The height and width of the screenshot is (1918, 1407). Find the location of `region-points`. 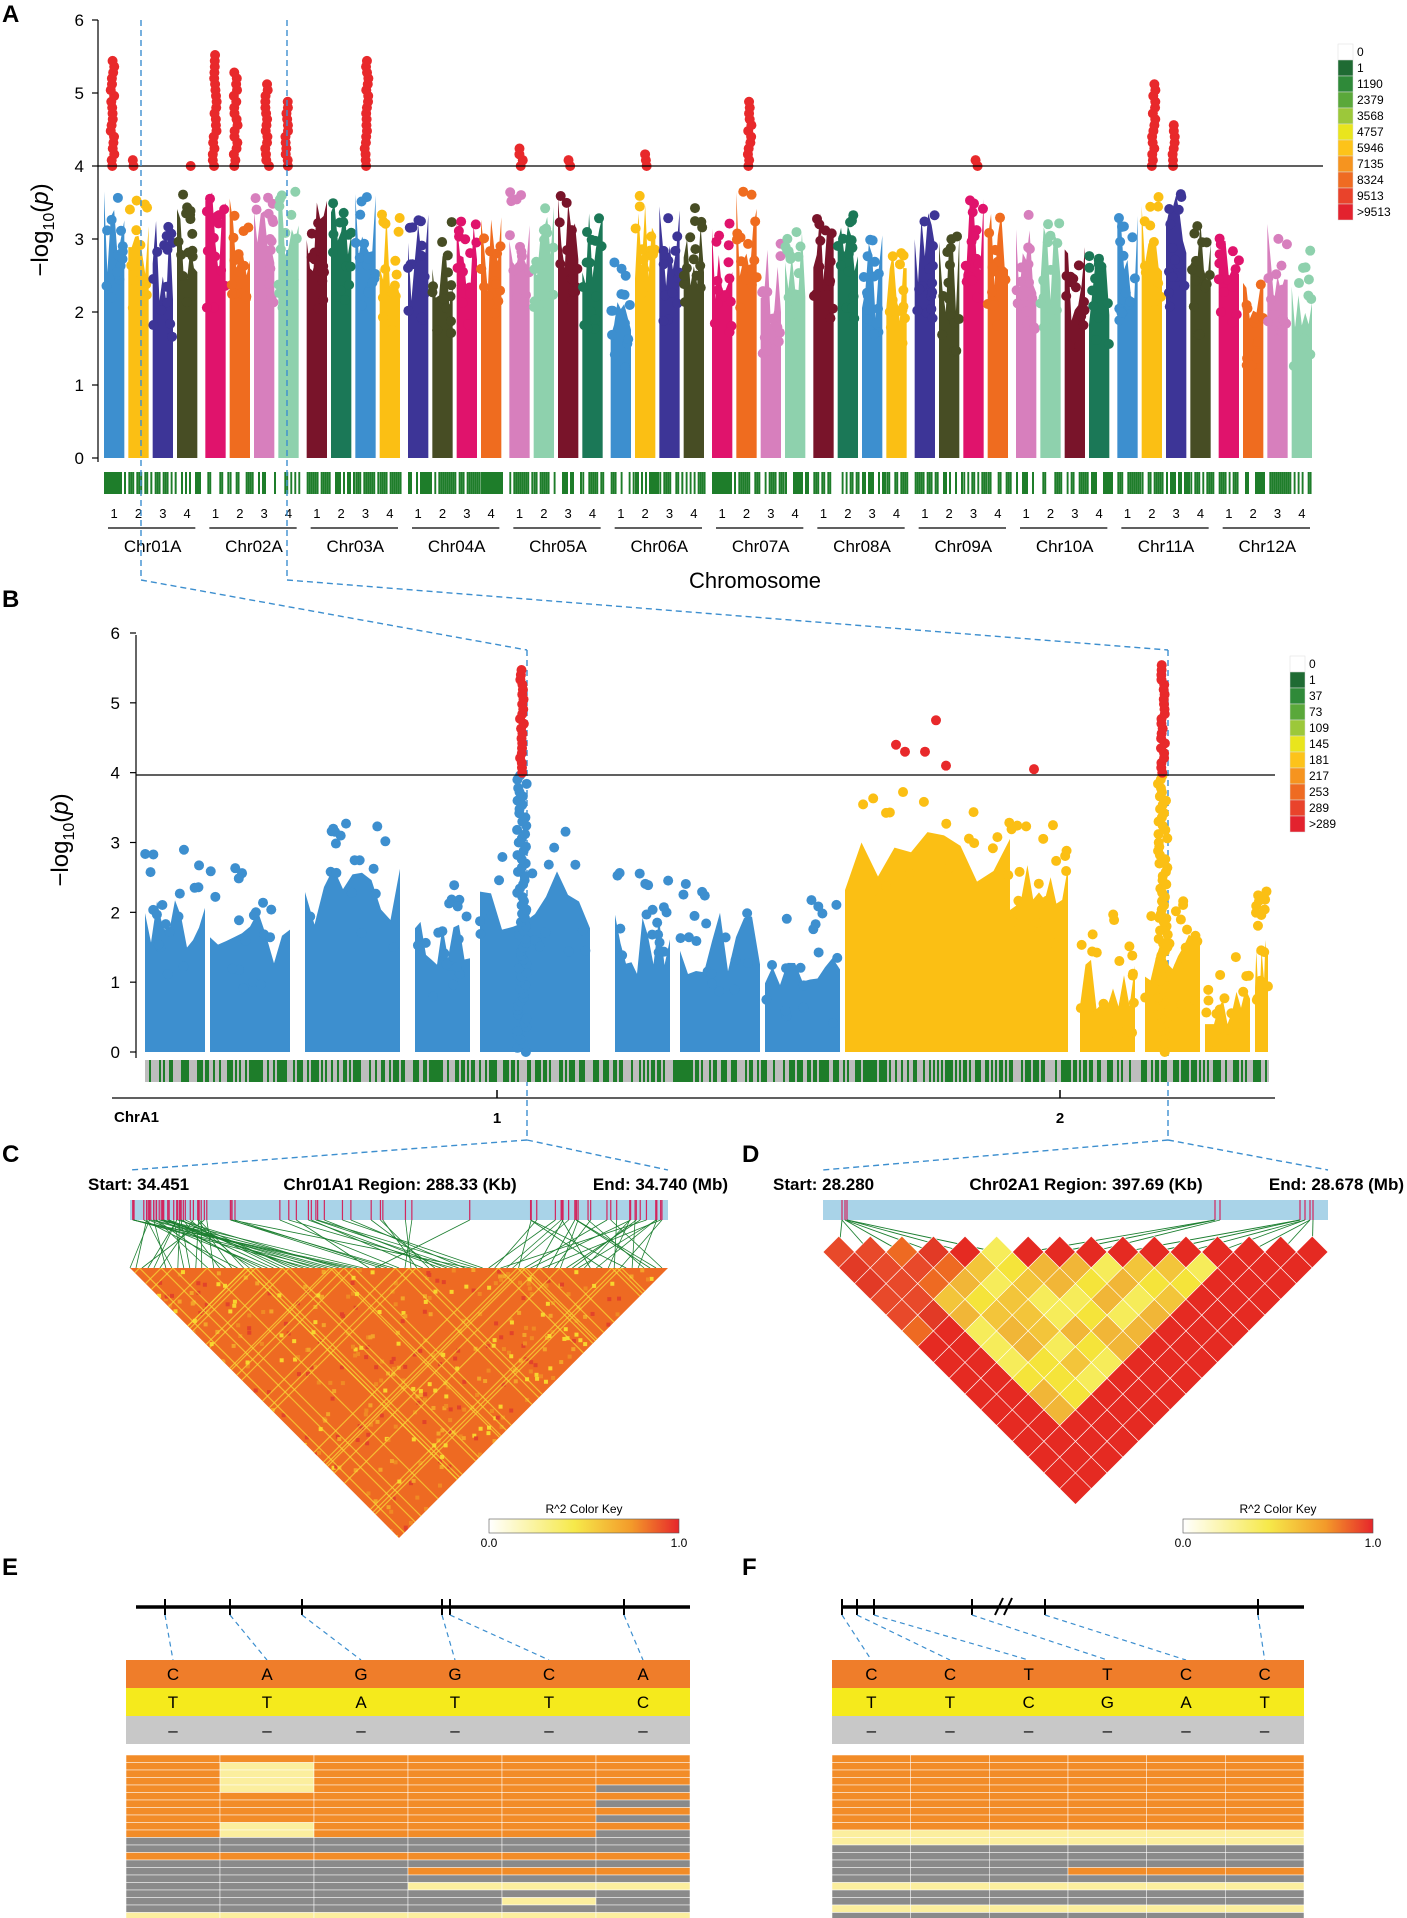

region-points is located at coordinates (706, 913).